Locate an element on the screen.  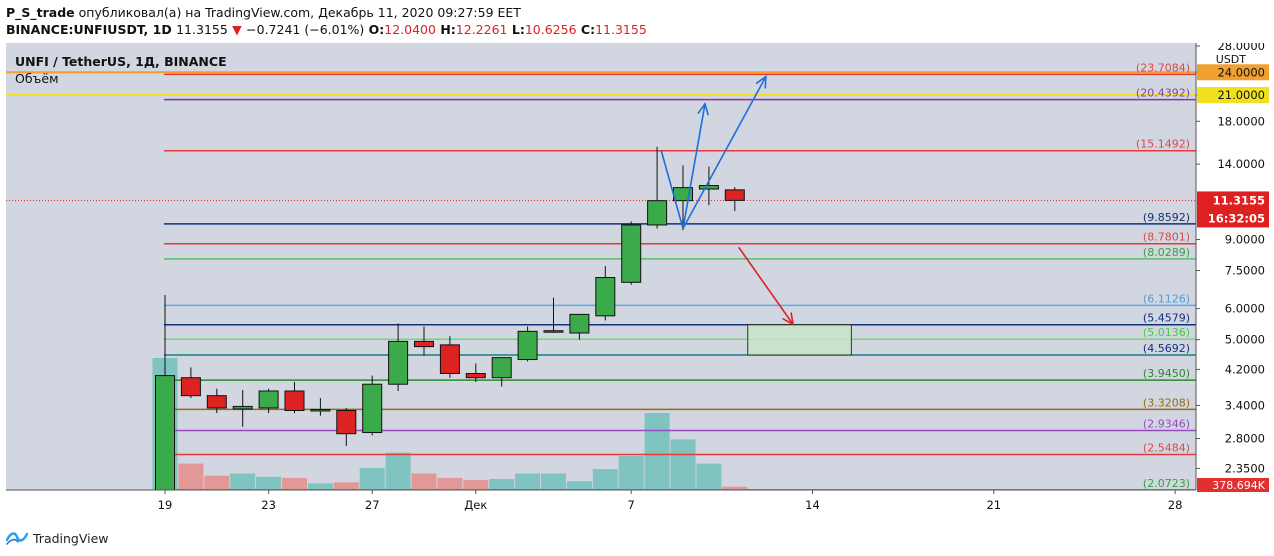
price-change: −0.7241 (−6.01%) is located at coordinates (305, 29).